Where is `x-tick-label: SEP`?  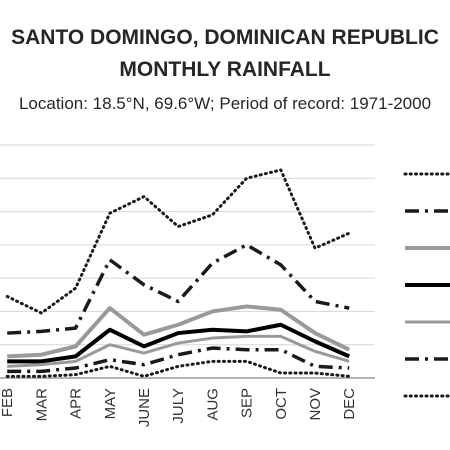 x-tick-label: SEP is located at coordinates (247, 403).